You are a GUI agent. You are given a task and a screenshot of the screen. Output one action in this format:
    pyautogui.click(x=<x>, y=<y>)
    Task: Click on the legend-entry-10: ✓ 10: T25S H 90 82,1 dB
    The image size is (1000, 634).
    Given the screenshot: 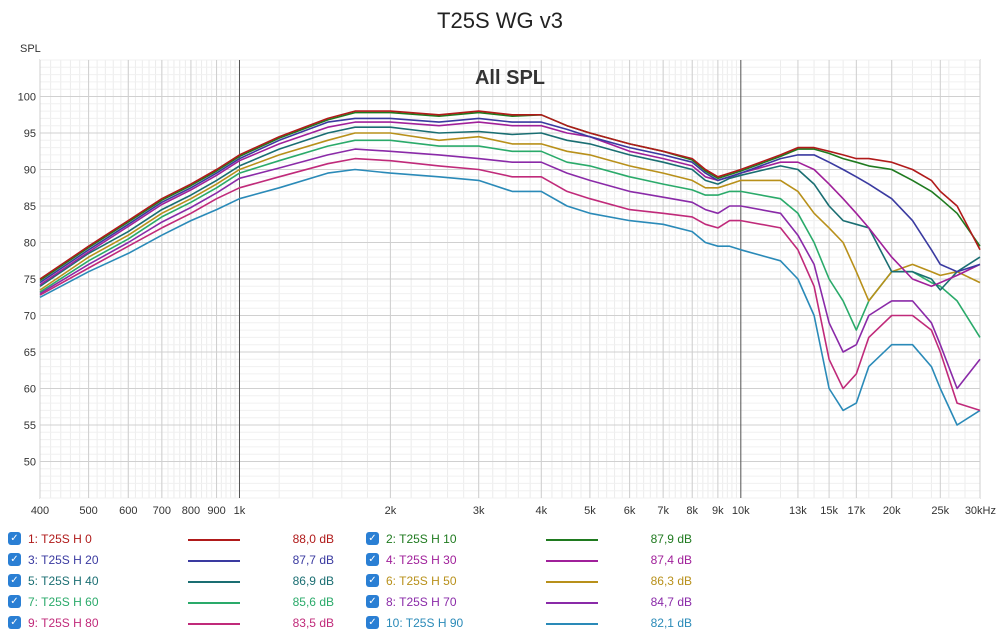 What is the action you would take?
    pyautogui.click(x=536, y=624)
    